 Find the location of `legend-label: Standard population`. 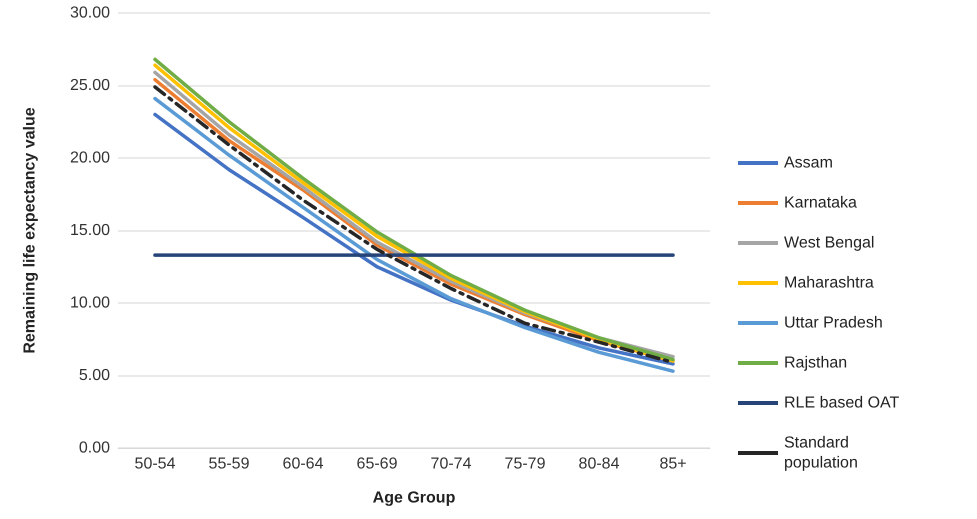

legend-label: Standard population is located at coordinates (821, 453).